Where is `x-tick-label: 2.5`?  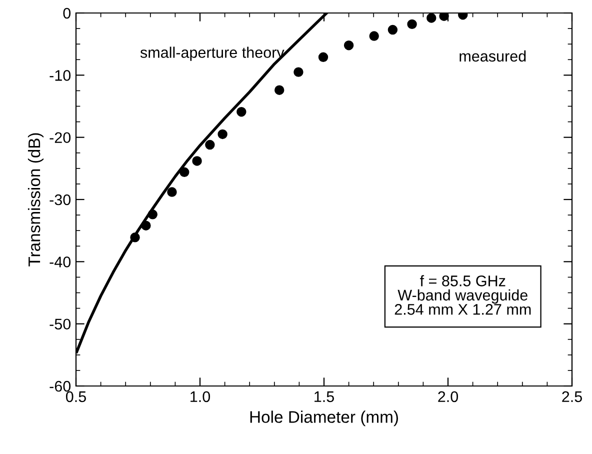
x-tick-label: 2.5 is located at coordinates (572, 396).